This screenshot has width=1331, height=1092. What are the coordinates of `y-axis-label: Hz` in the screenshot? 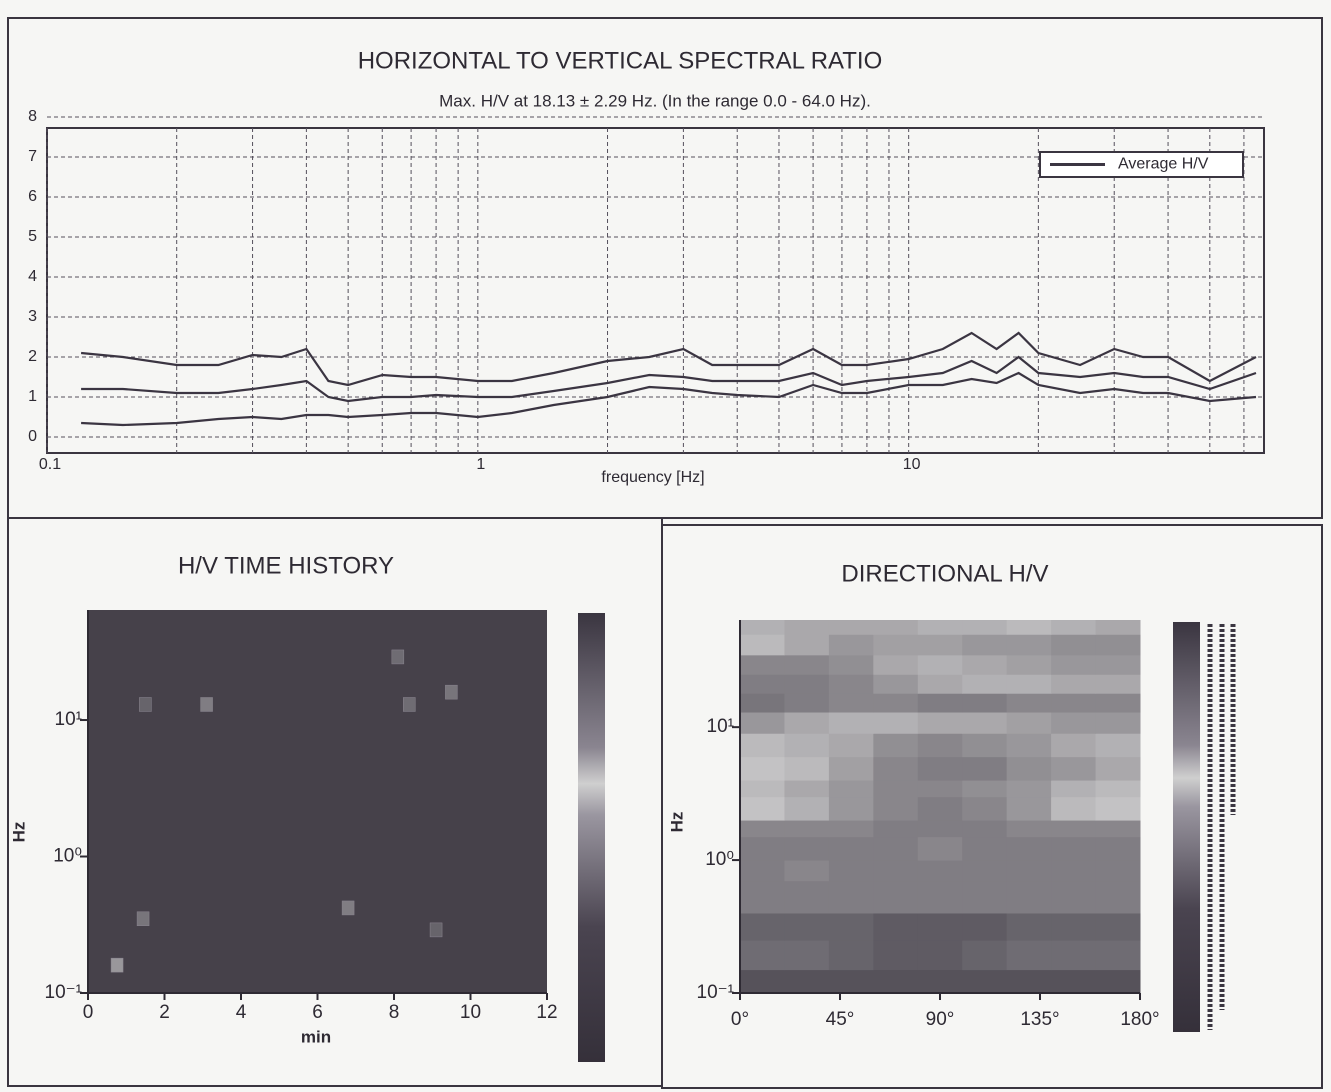 It's located at (18, 832).